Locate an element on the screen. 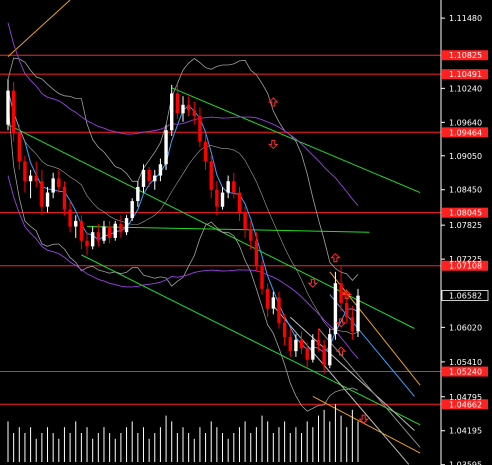 The image size is (492, 465). channel-orange-upper is located at coordinates (375, 328).